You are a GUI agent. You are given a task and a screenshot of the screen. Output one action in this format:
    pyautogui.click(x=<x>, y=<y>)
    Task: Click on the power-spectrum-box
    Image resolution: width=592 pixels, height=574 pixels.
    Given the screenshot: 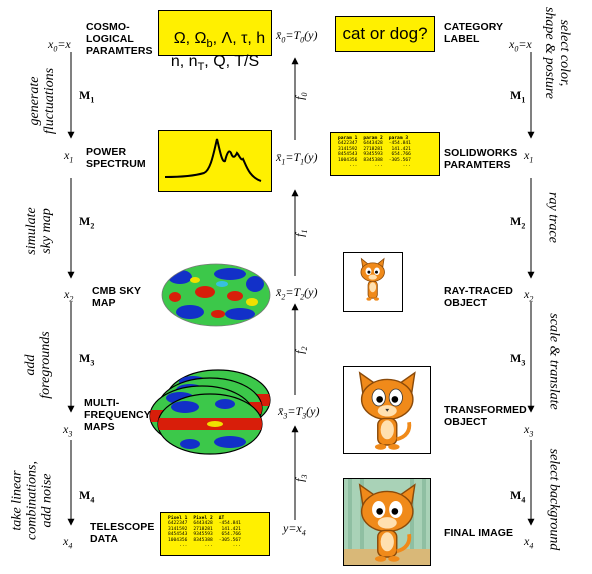 What is the action you would take?
    pyautogui.click(x=215, y=161)
    